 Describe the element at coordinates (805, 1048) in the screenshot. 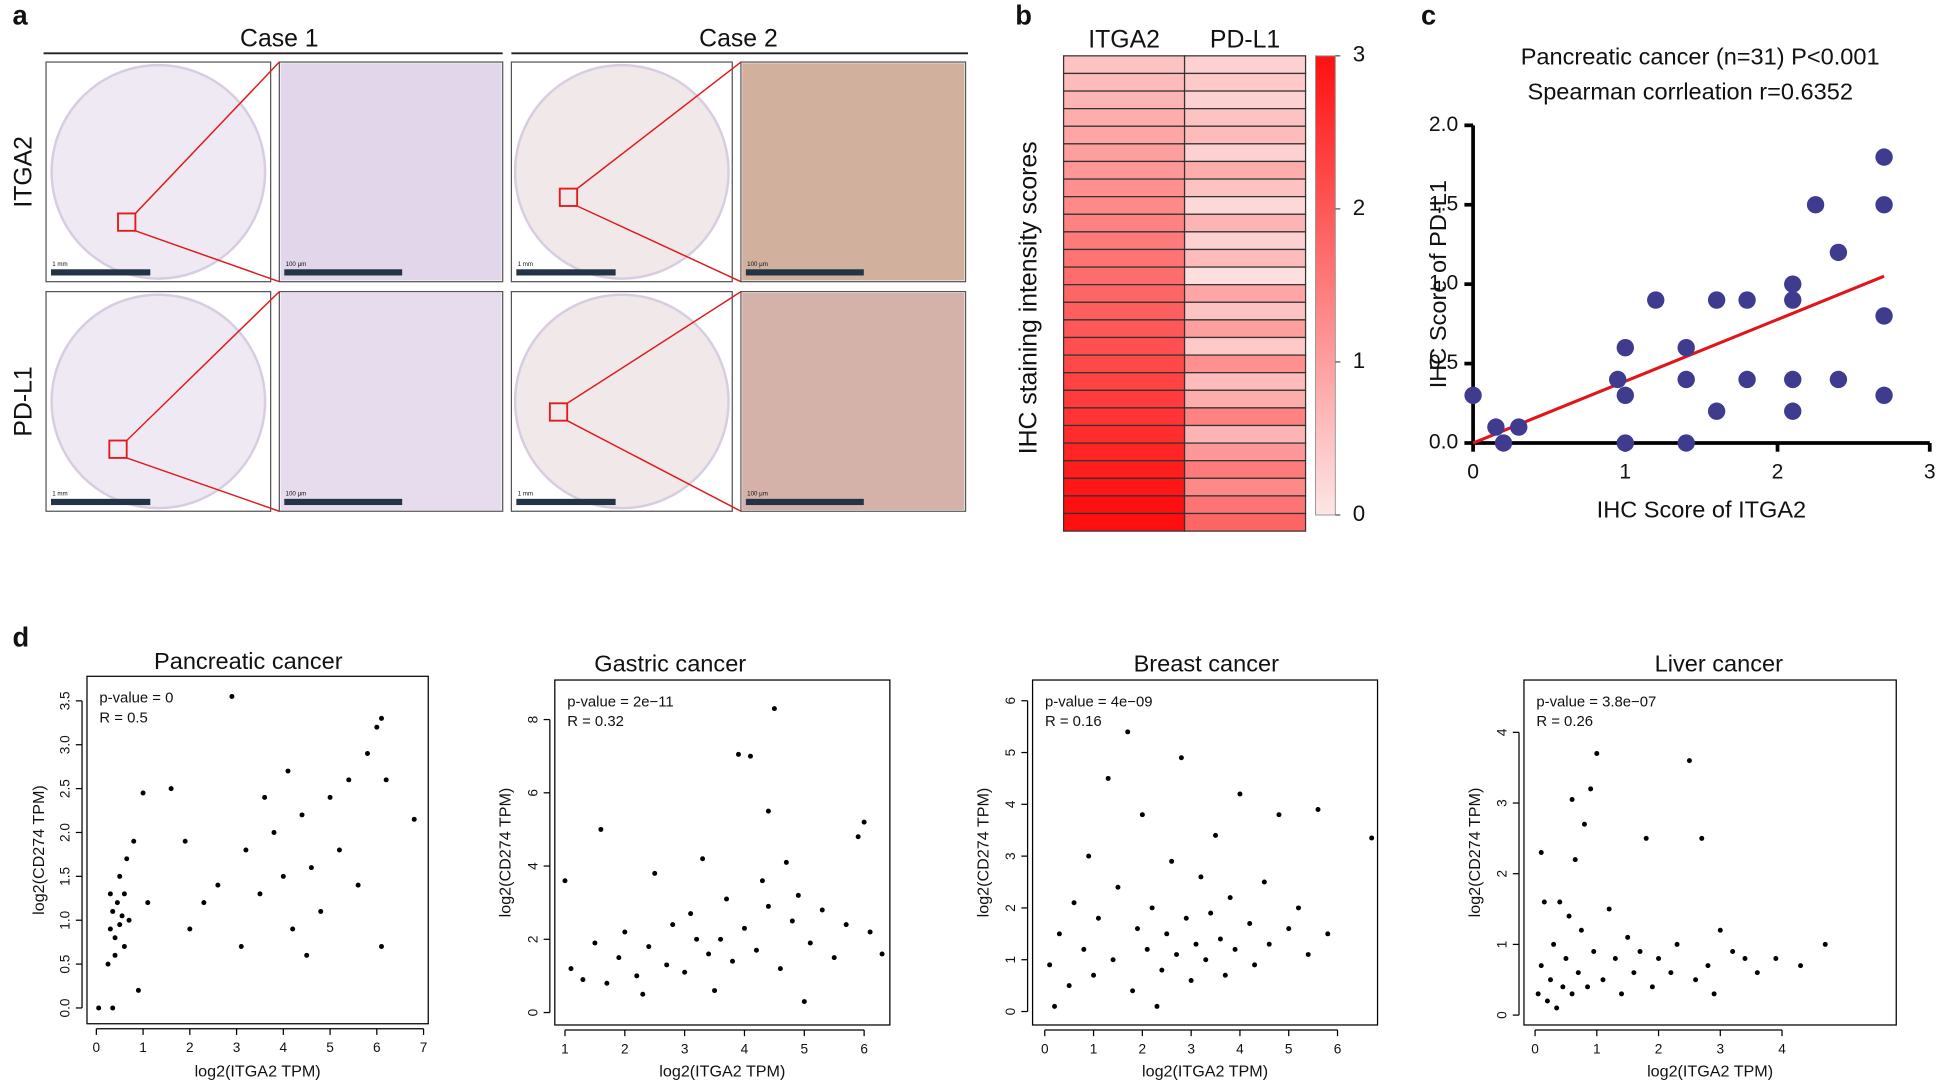

I see `x-tick-label: 5` at that location.